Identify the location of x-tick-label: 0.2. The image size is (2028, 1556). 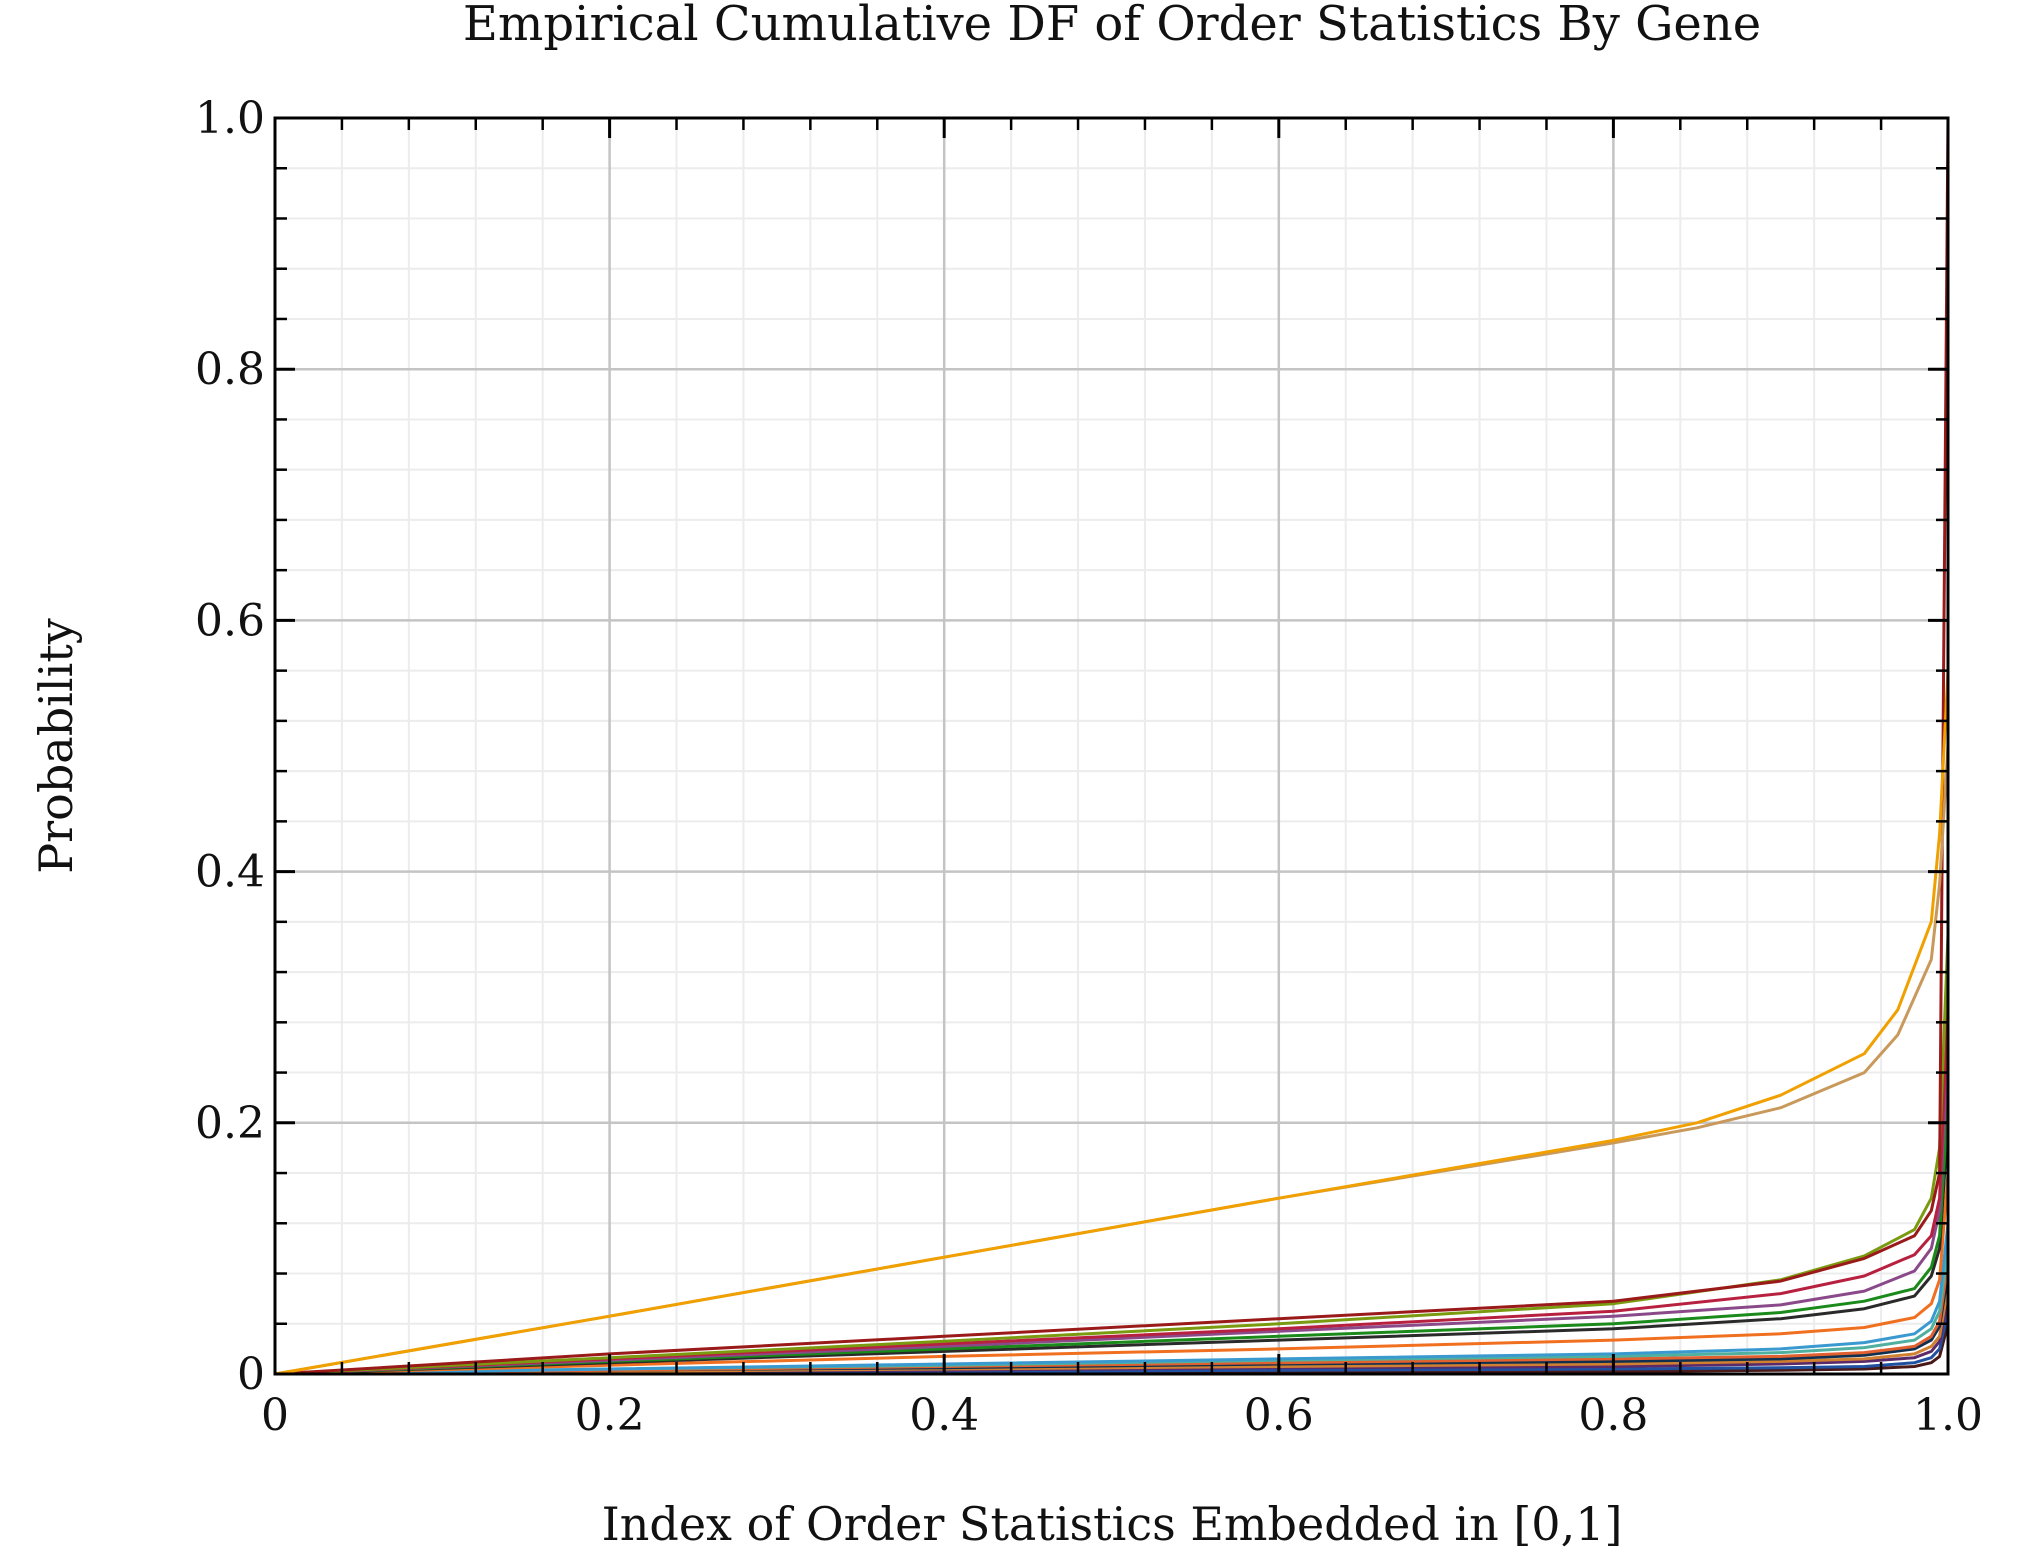
(610, 1415).